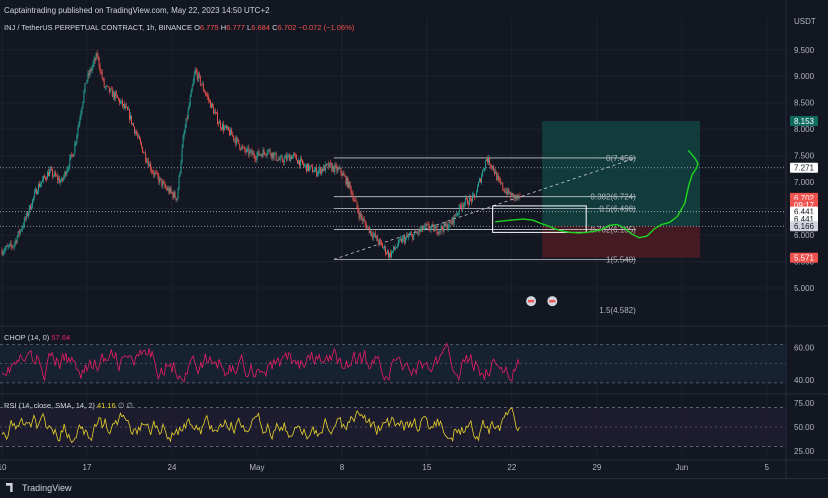 The height and width of the screenshot is (498, 828). Describe the element at coordinates (236, 27) in the screenshot. I see `ohlc-high-value: 6.777` at that location.